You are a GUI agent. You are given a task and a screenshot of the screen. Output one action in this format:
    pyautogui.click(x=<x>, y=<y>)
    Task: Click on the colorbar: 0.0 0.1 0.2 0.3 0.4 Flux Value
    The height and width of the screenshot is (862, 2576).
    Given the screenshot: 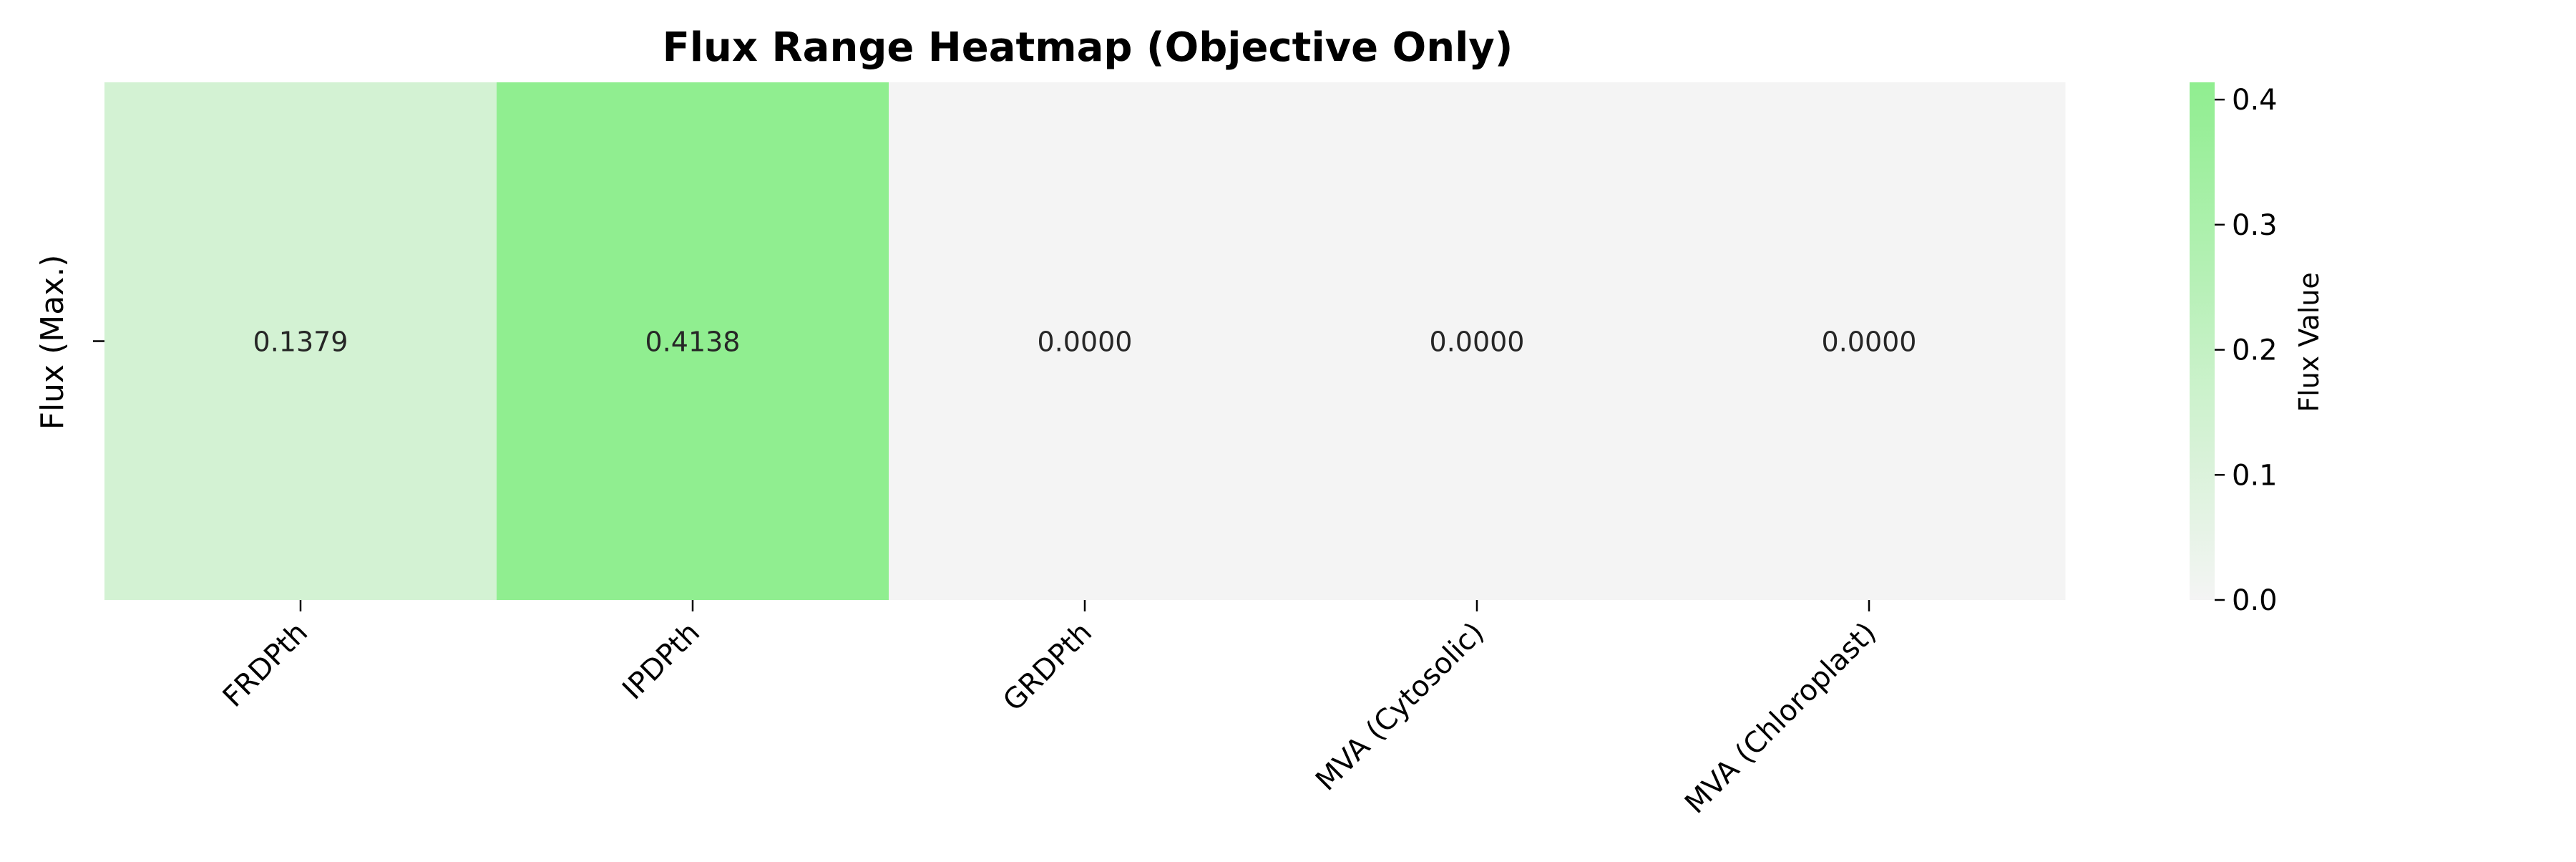 What is the action you would take?
    pyautogui.click(x=2257, y=349)
    